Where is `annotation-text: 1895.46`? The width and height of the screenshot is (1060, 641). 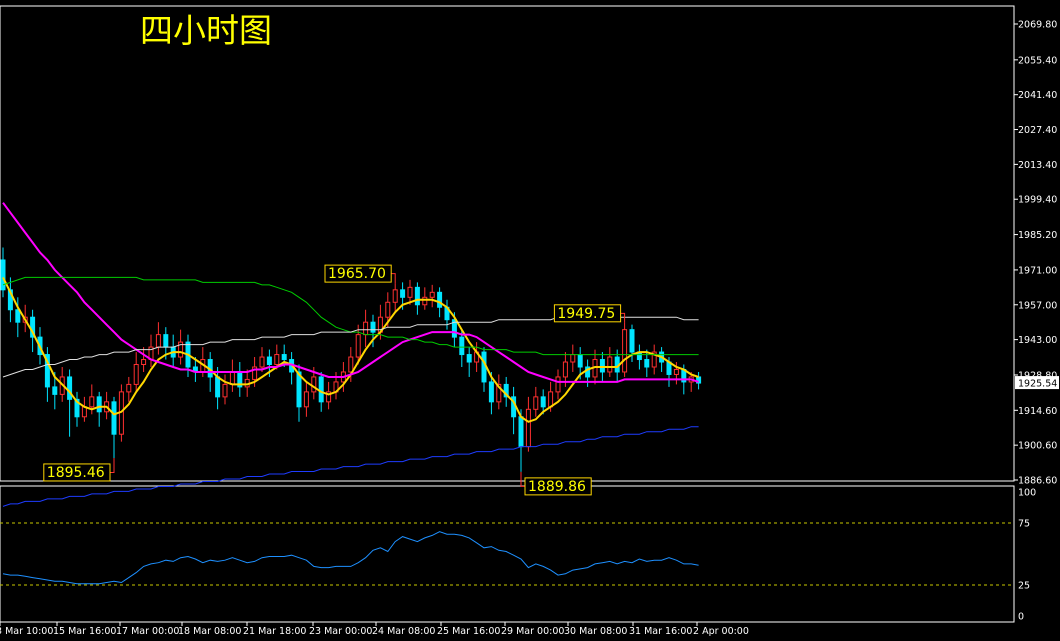
annotation-text: 1895.46 is located at coordinates (76, 473).